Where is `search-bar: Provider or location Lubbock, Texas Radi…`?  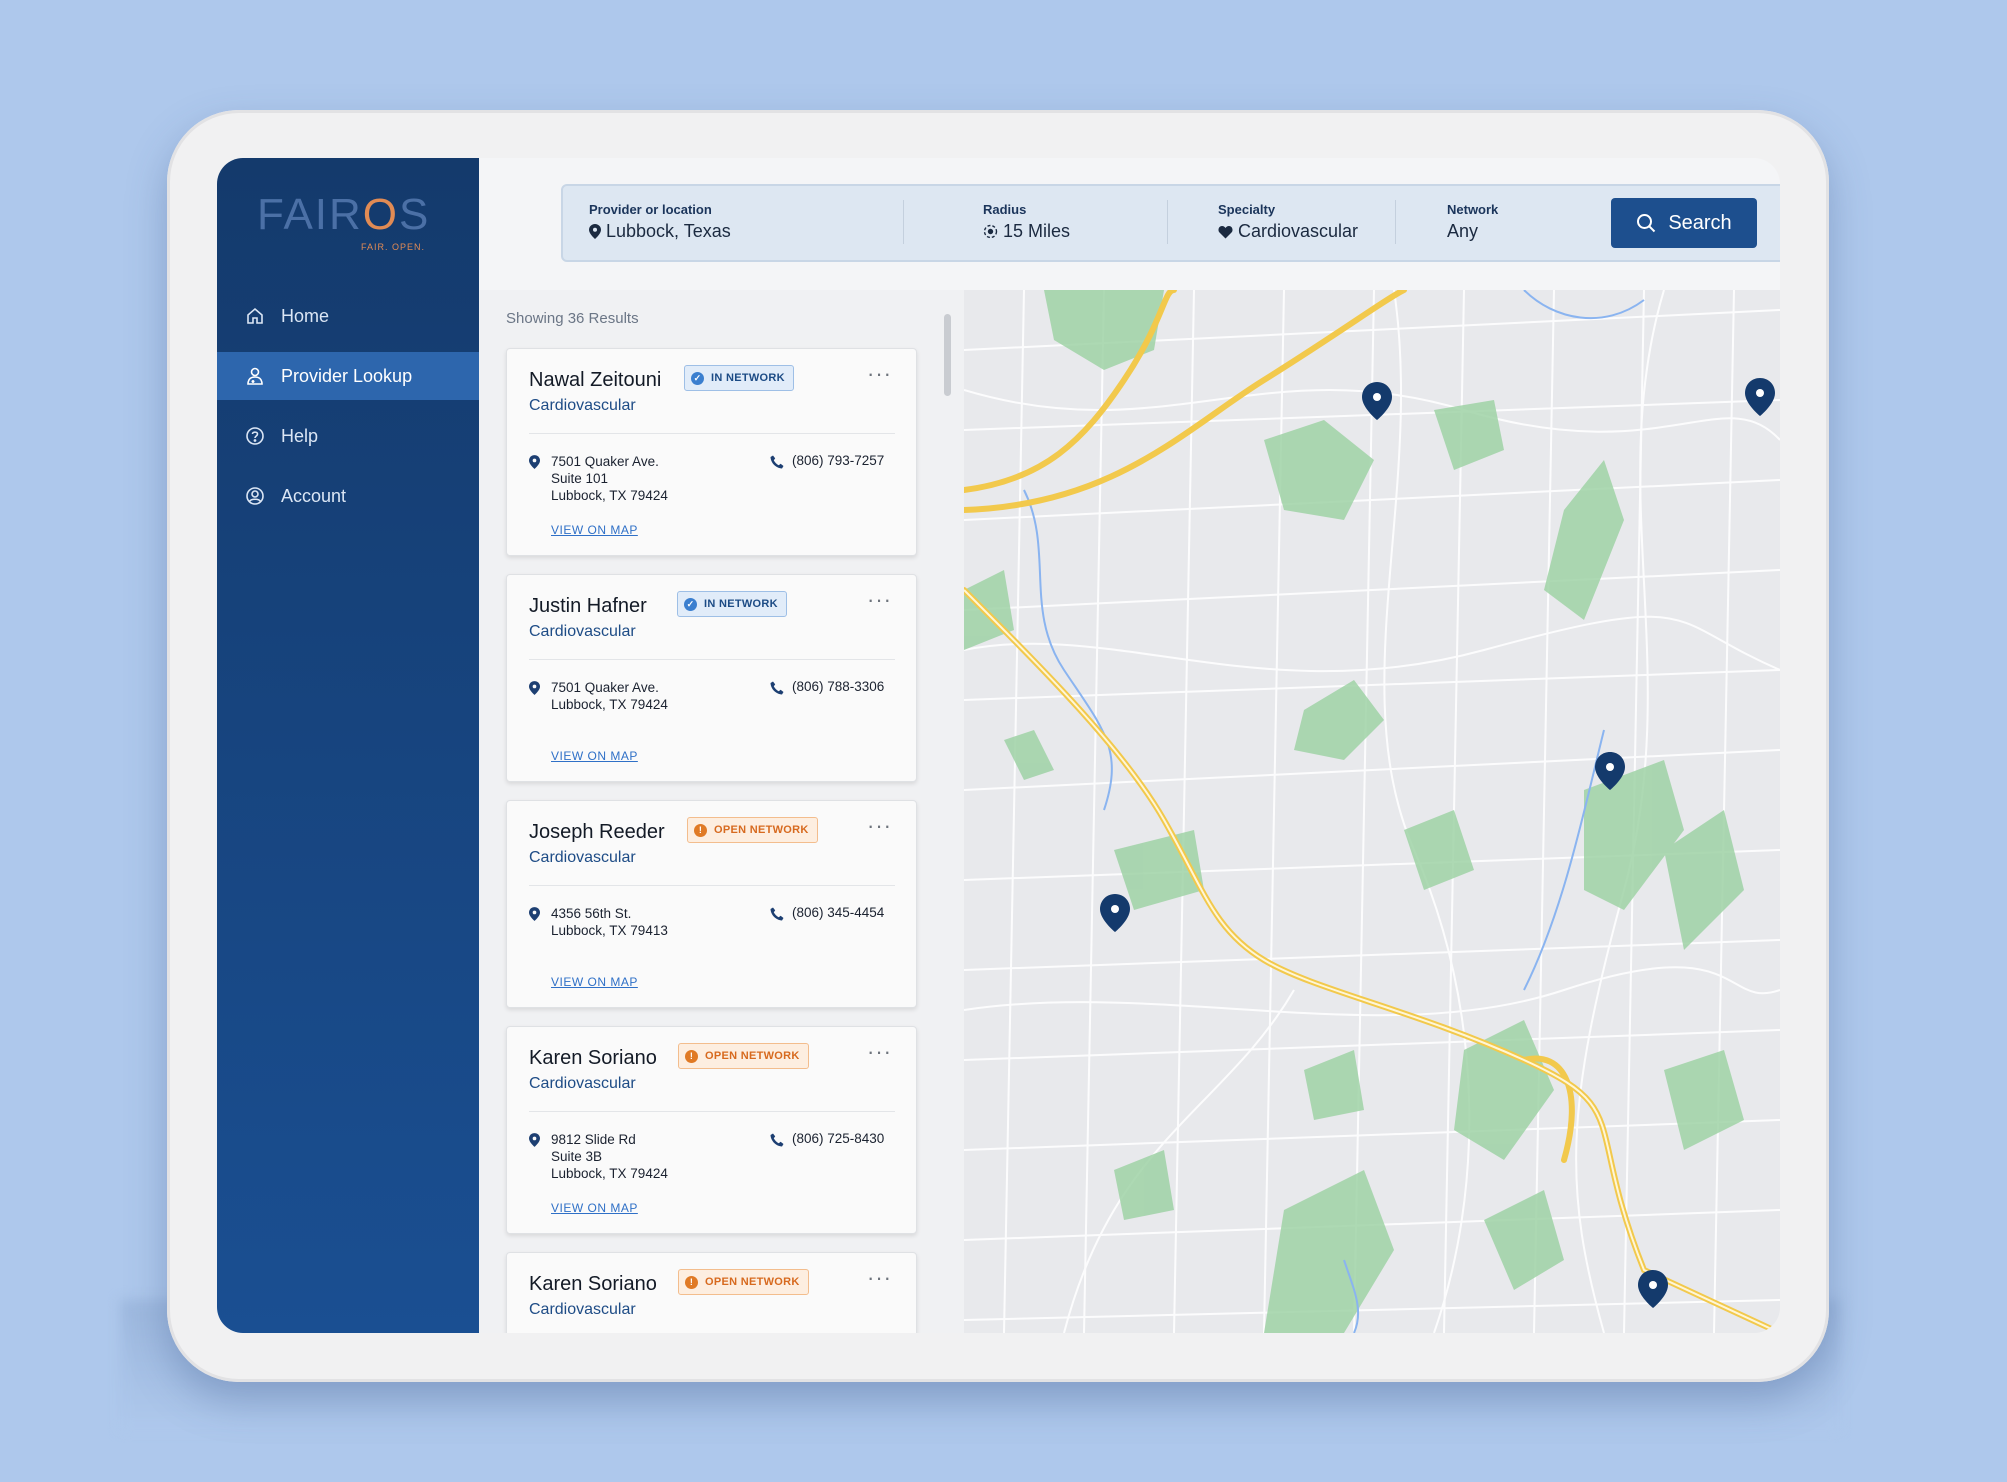
search-bar: Provider or location Lubbock, Texas Radi… is located at coordinates (1170, 223).